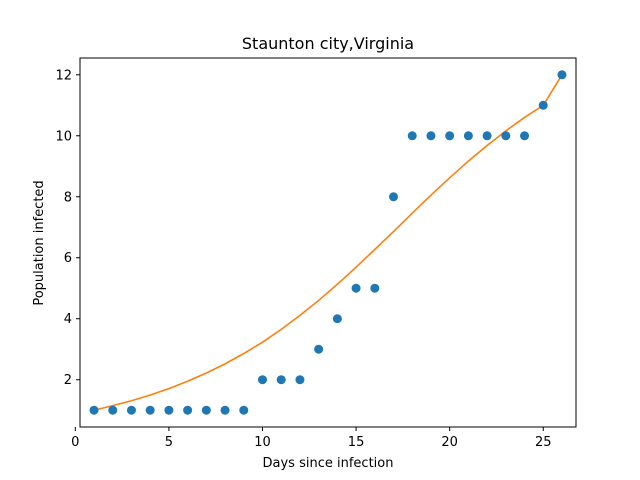  Describe the element at coordinates (39, 242) in the screenshot. I see `y-axis-label: Population infected` at that location.